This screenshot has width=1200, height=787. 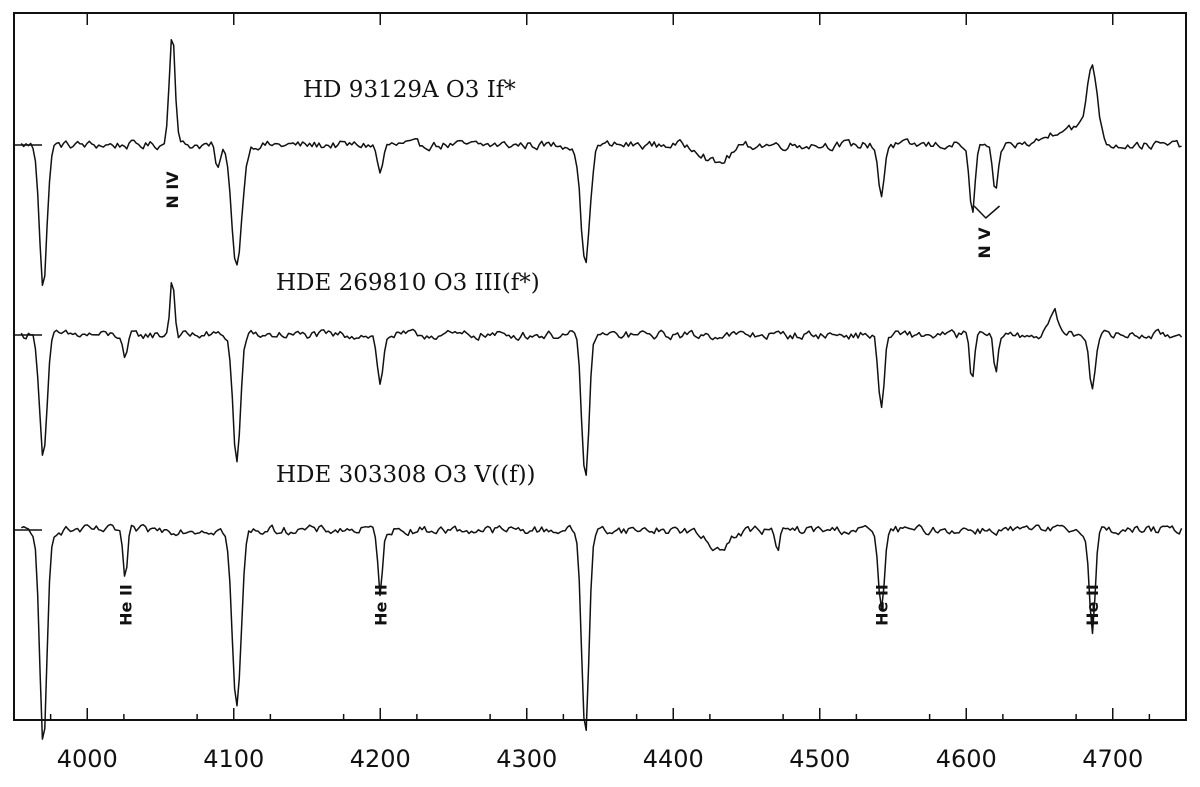 What do you see at coordinates (409, 90) in the screenshot?
I see `spectrum-label-1: HD 93129A O3 If*` at bounding box center [409, 90].